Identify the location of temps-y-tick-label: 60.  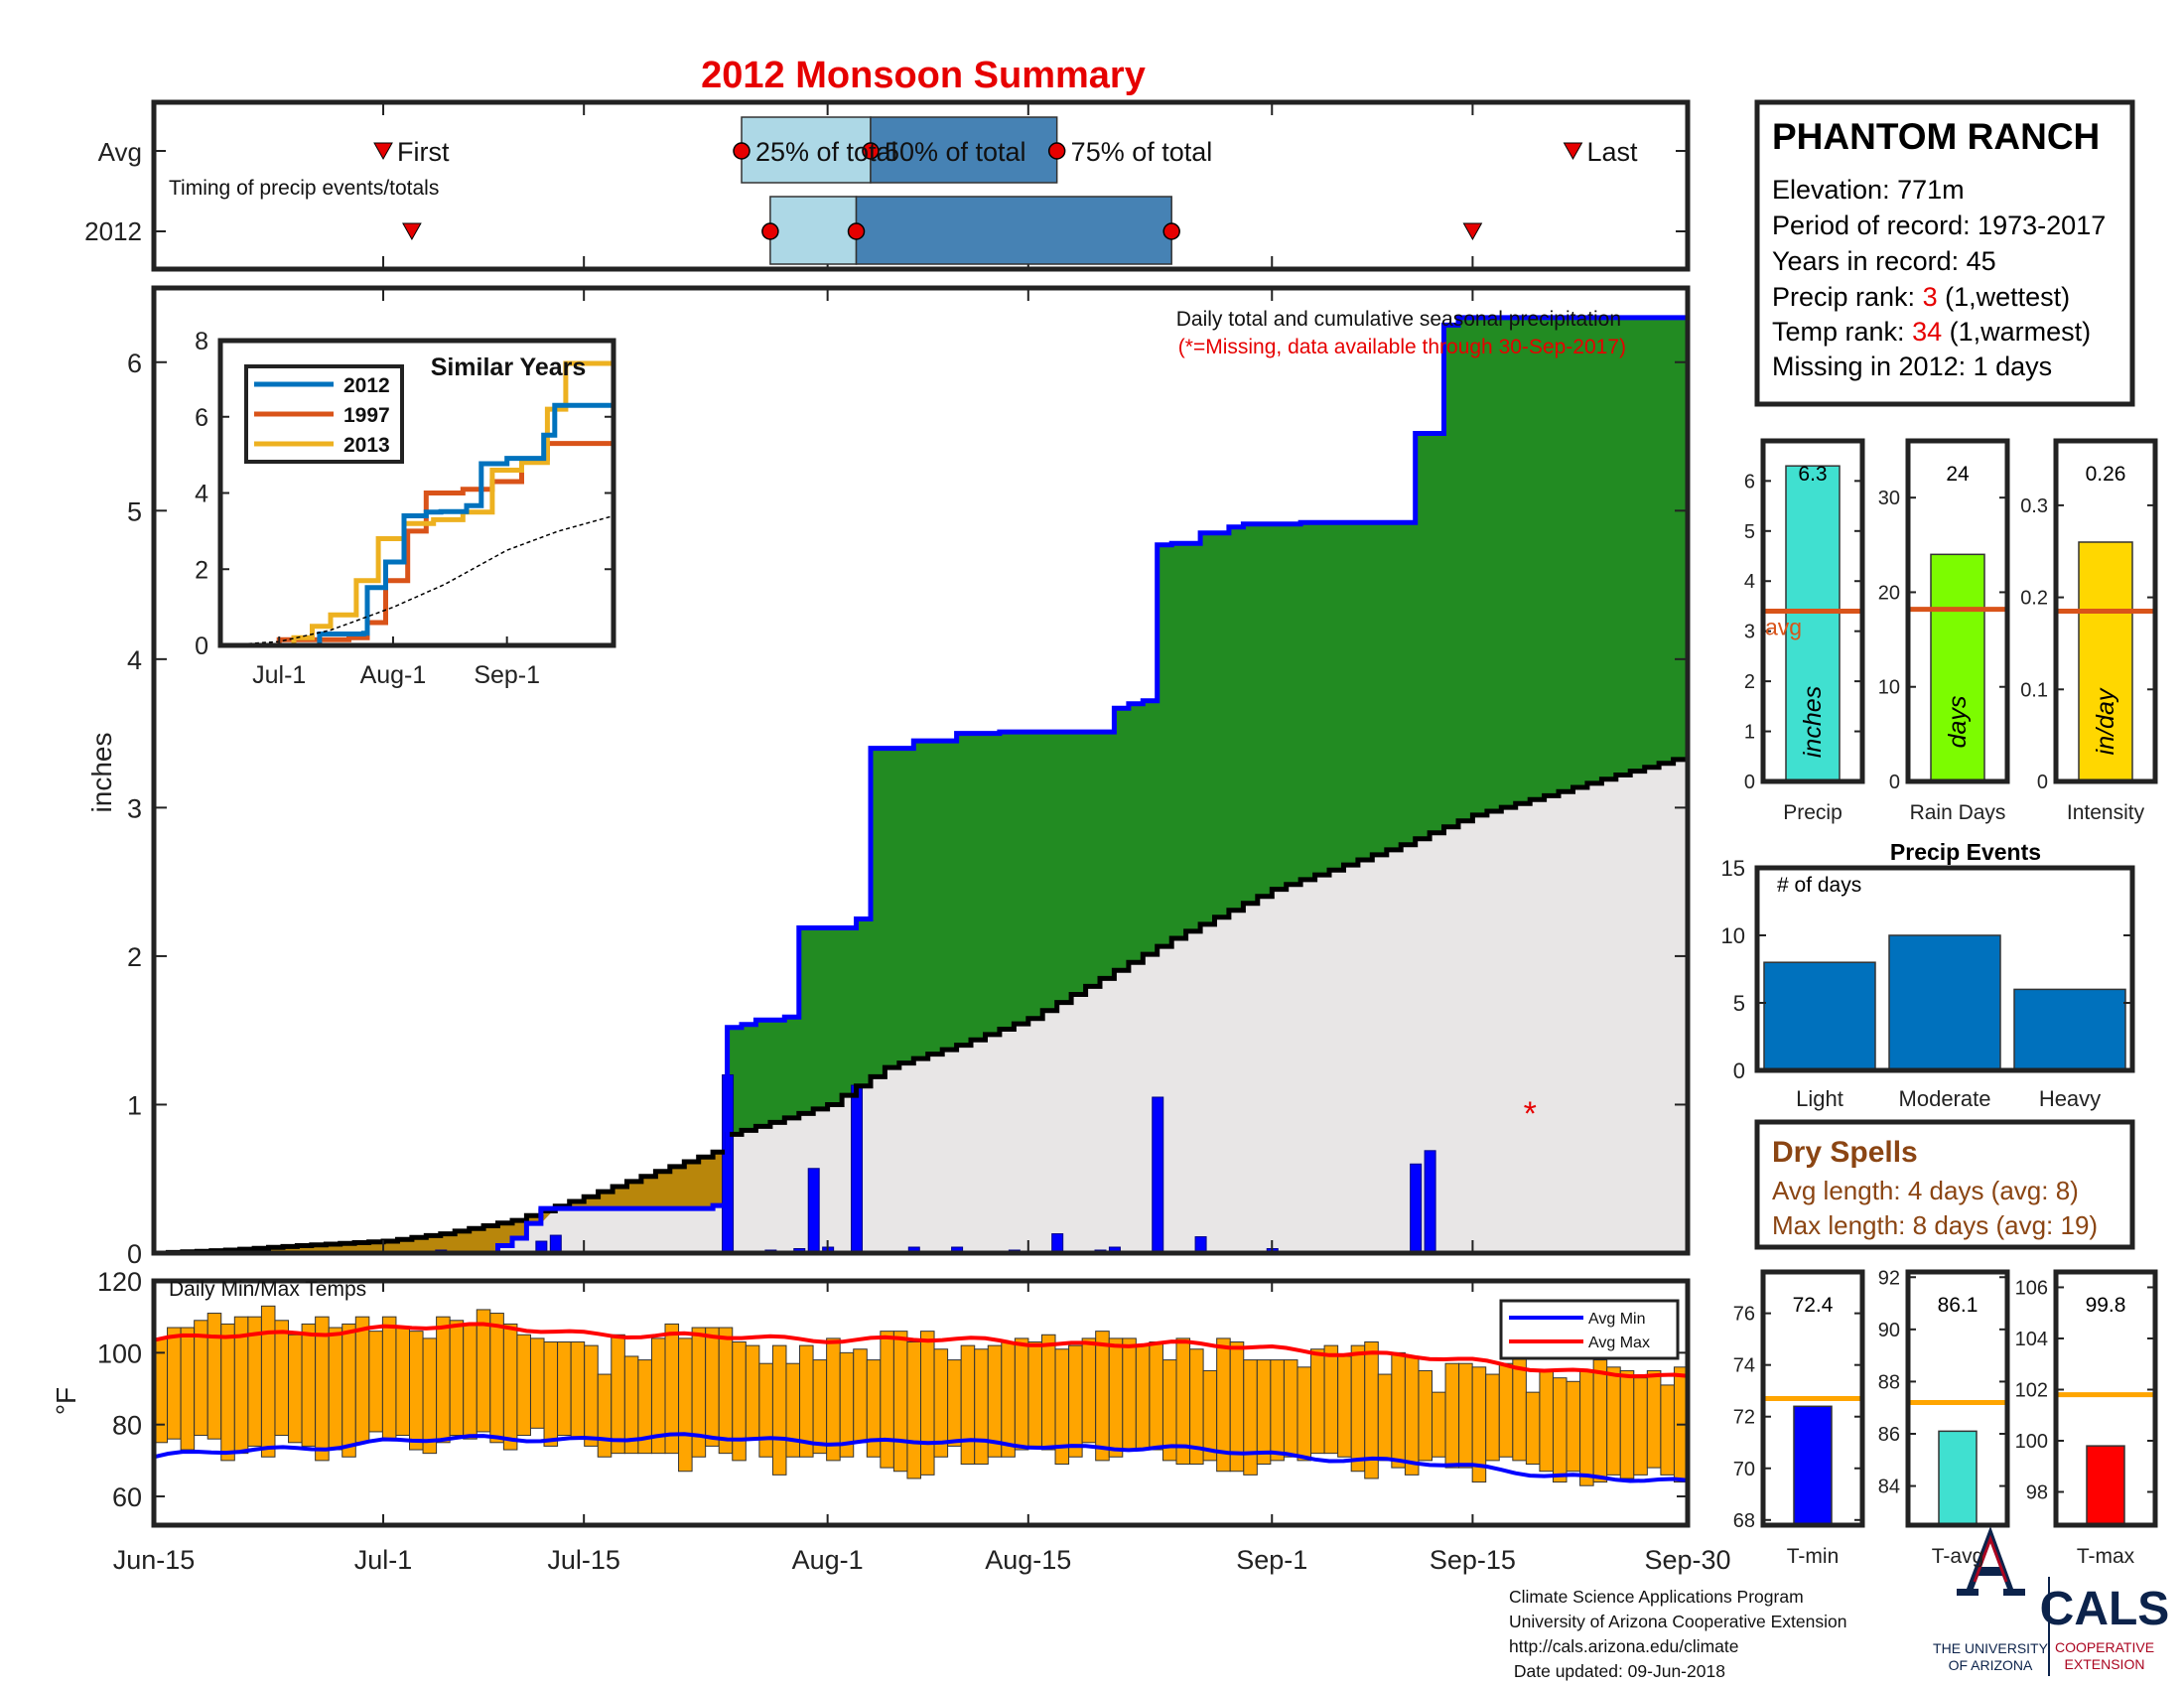
(127, 1497).